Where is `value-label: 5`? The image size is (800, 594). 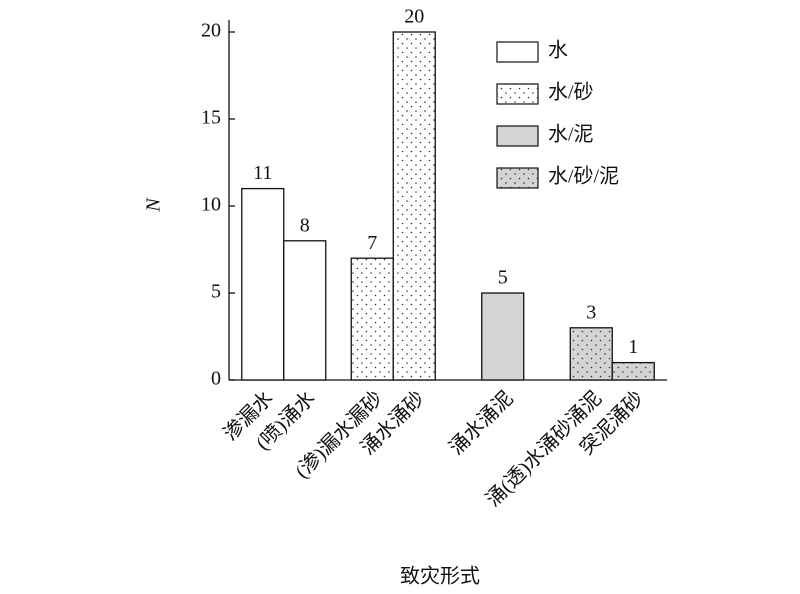
value-label: 5 is located at coordinates (503, 278).